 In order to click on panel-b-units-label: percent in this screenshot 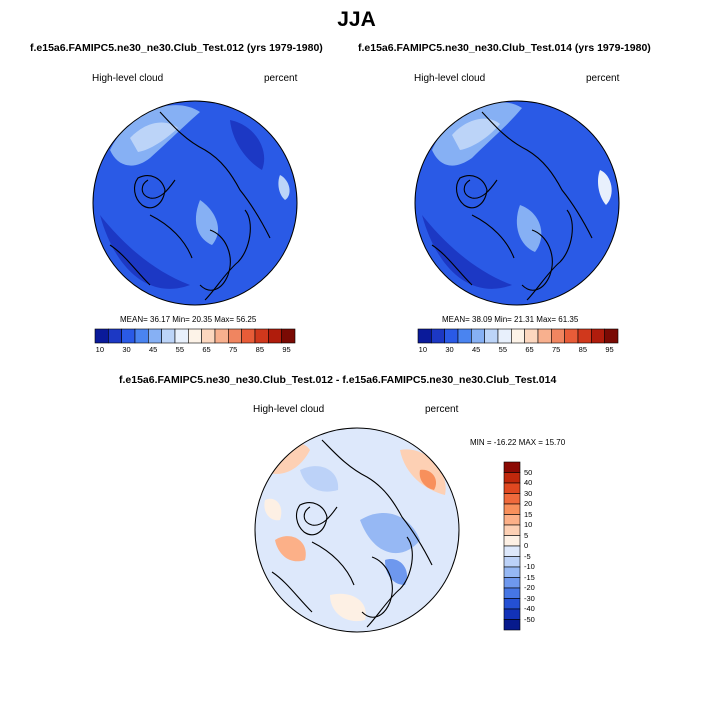, I will do `click(603, 78)`.